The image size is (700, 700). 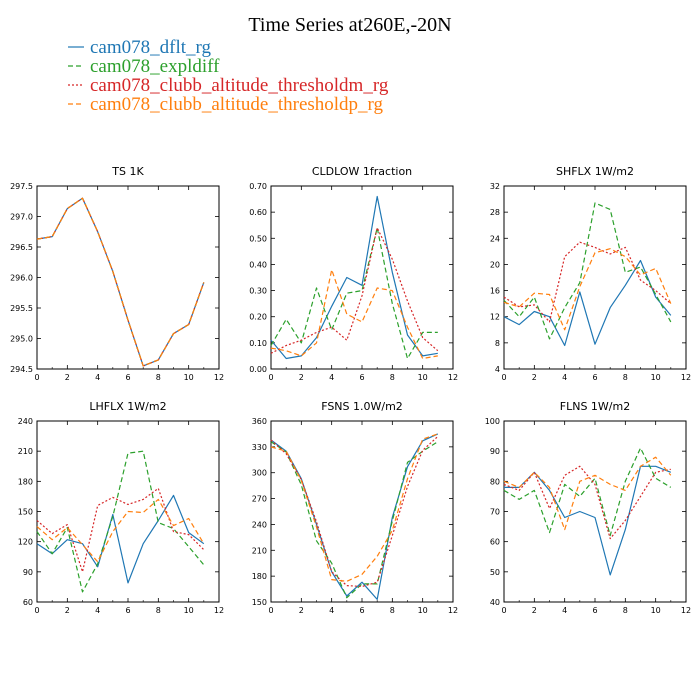 I want to click on y-tick-label: 330, so click(x=259, y=447).